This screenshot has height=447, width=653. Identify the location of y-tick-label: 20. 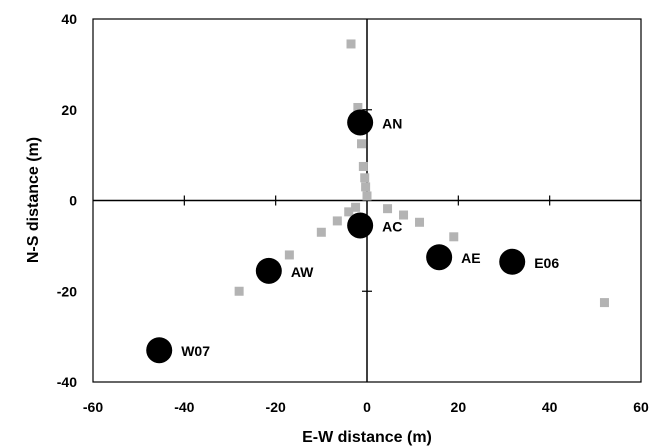
(69, 110).